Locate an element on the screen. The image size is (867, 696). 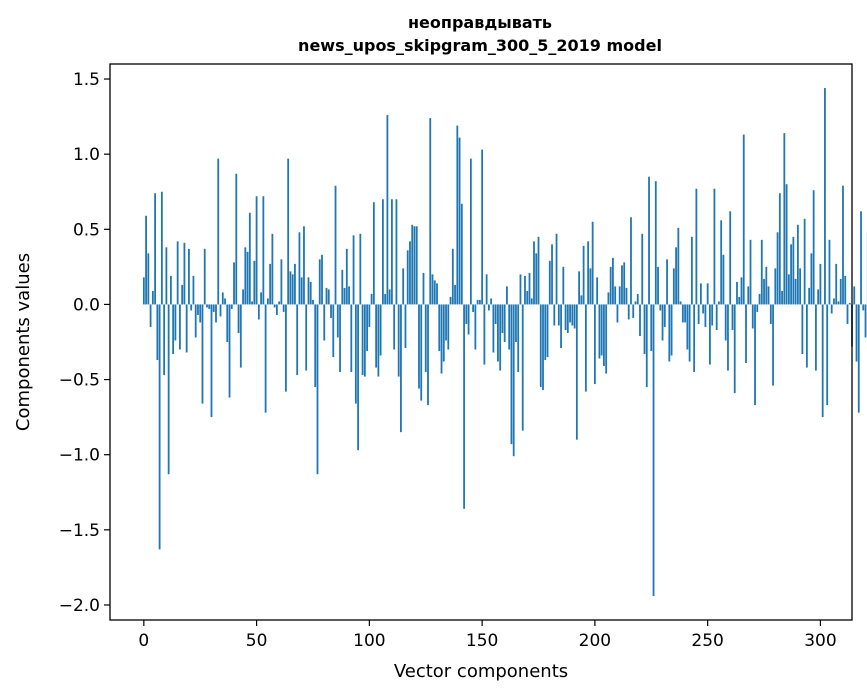
x-tick-label: 50 is located at coordinates (257, 641).